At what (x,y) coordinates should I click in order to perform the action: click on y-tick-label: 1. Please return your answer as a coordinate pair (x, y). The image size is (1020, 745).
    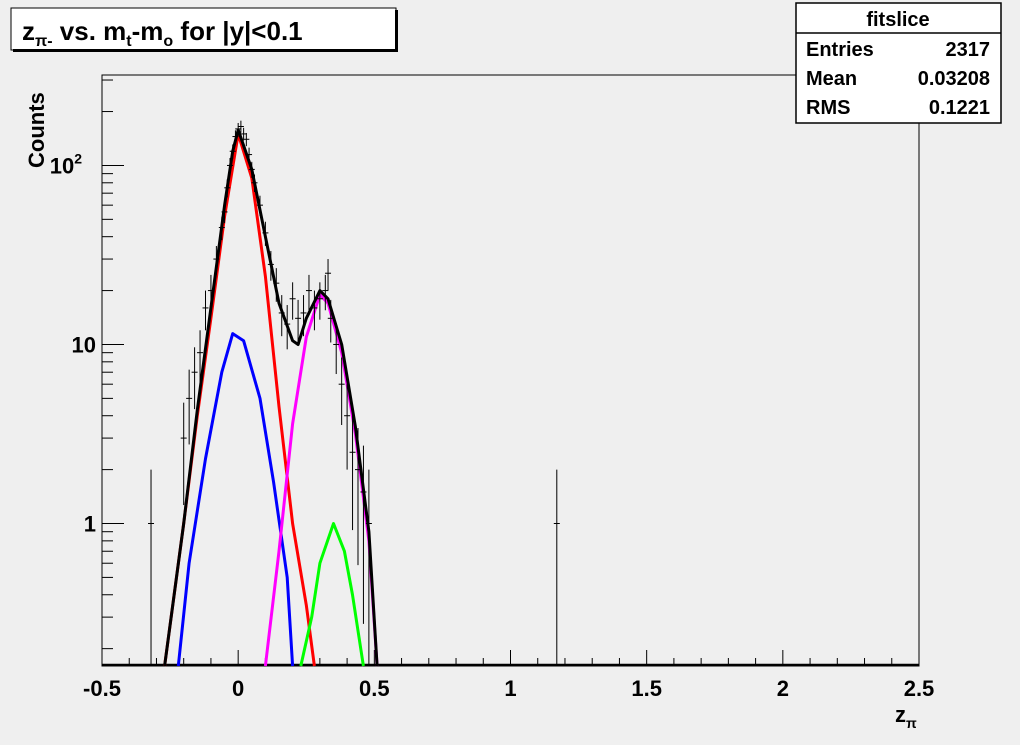
    Looking at the image, I should click on (90, 524).